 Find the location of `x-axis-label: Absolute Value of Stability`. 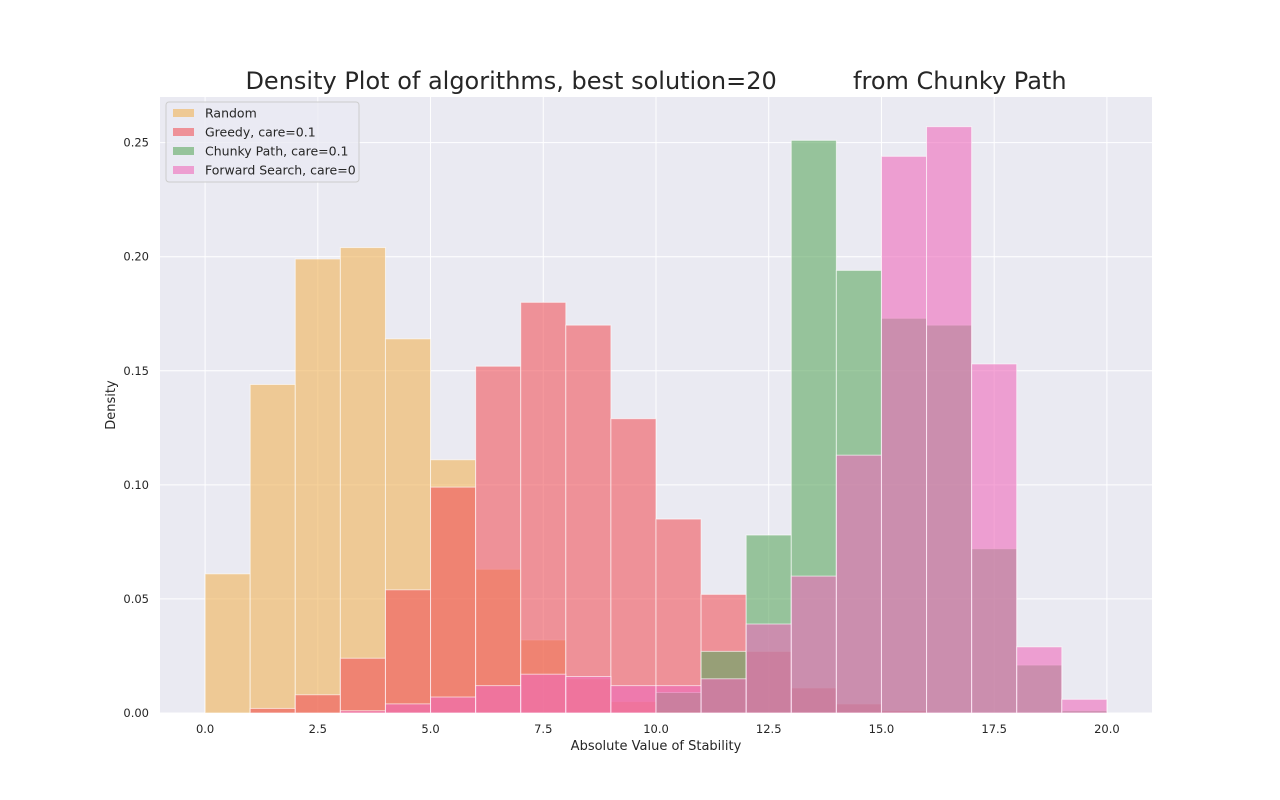

x-axis-label: Absolute Value of Stability is located at coordinates (656, 746).